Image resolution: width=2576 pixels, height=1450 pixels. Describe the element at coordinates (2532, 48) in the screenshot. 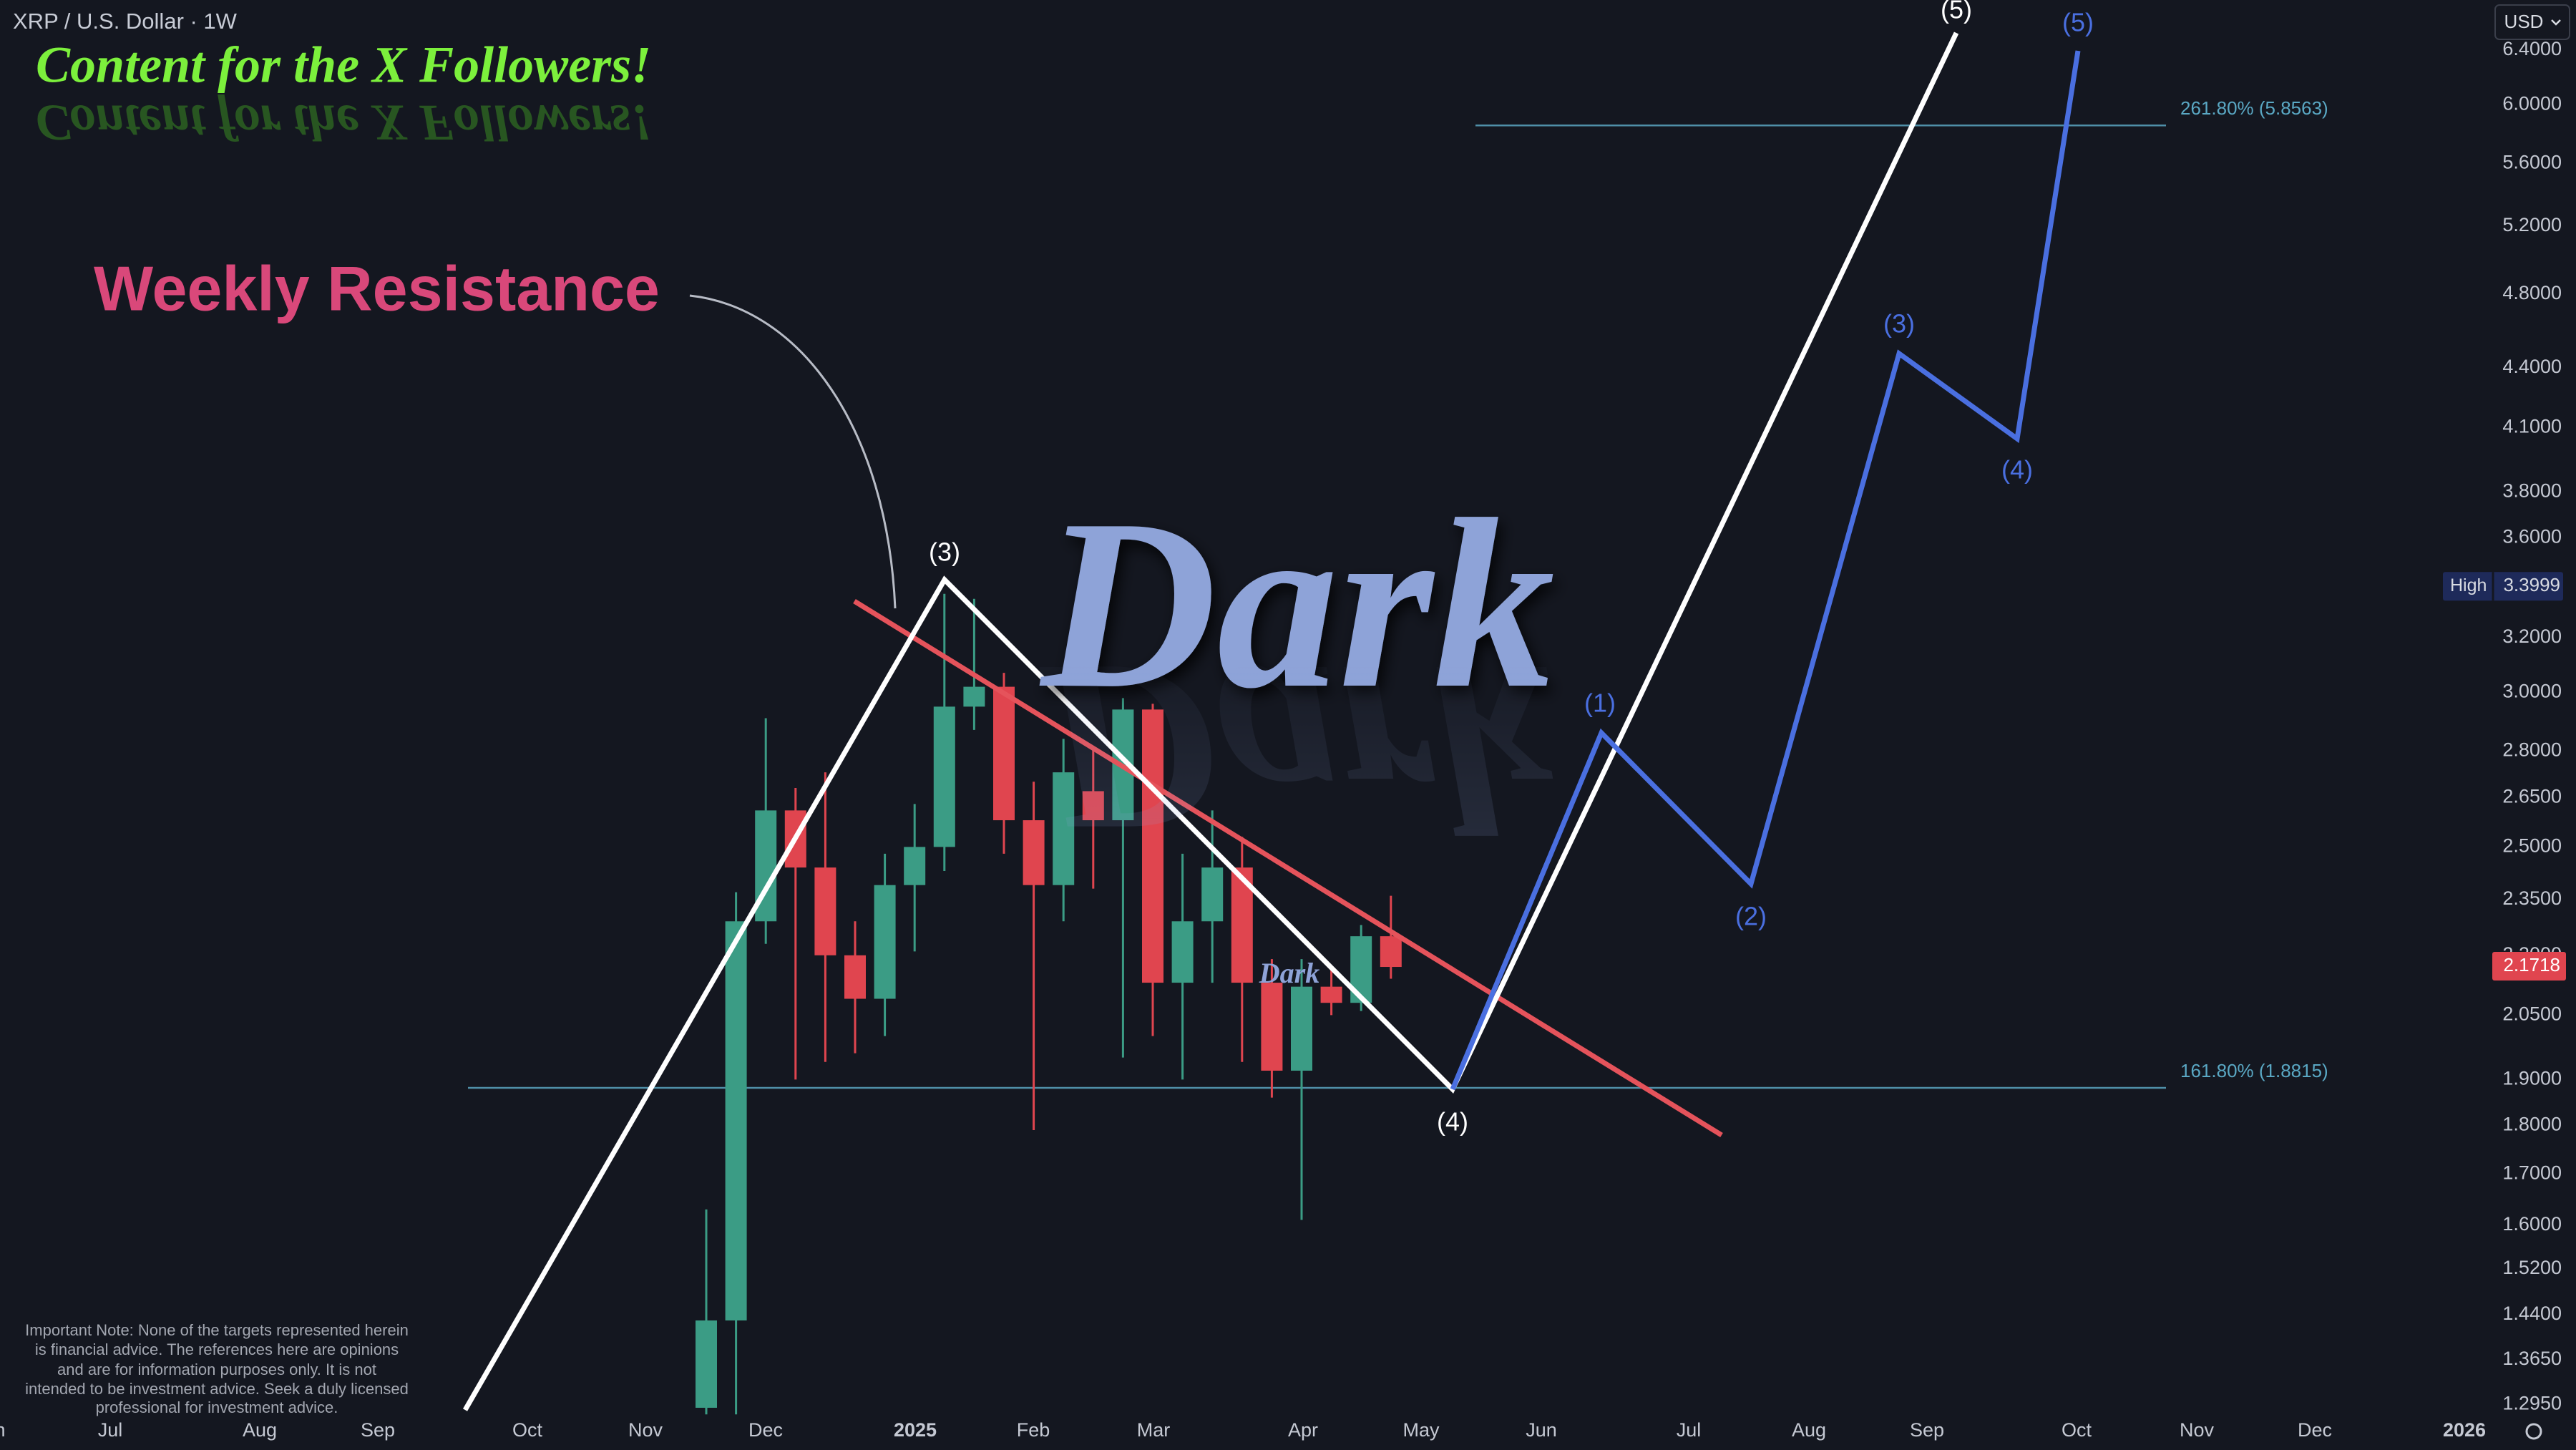

I see `y-tick-label: 6.4000` at that location.